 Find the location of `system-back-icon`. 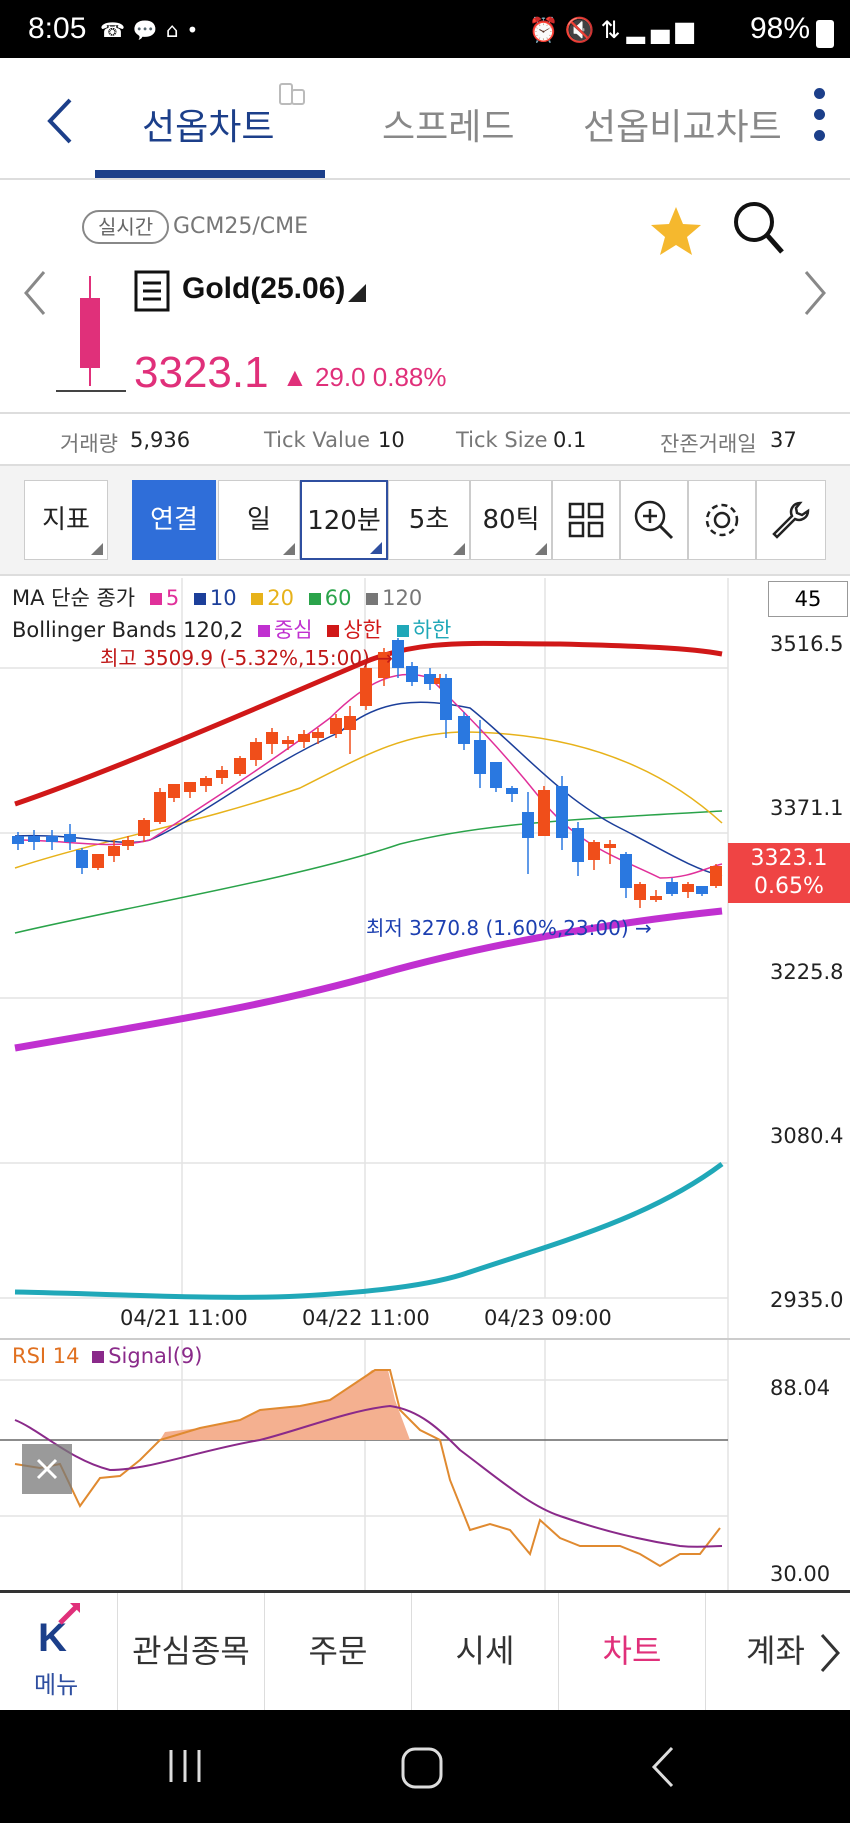

system-back-icon is located at coordinates (663, 1767).